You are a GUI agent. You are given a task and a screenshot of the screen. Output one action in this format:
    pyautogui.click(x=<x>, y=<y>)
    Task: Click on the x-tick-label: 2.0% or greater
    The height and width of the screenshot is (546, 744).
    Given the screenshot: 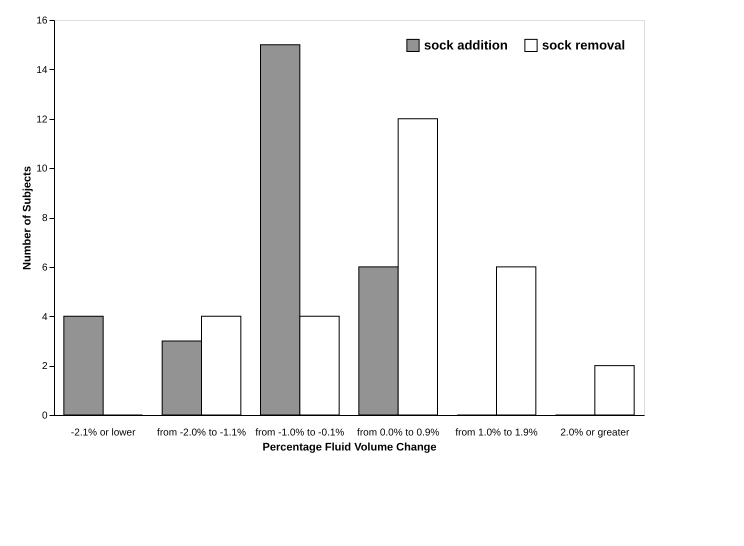 What is the action you would take?
    pyautogui.click(x=595, y=433)
    